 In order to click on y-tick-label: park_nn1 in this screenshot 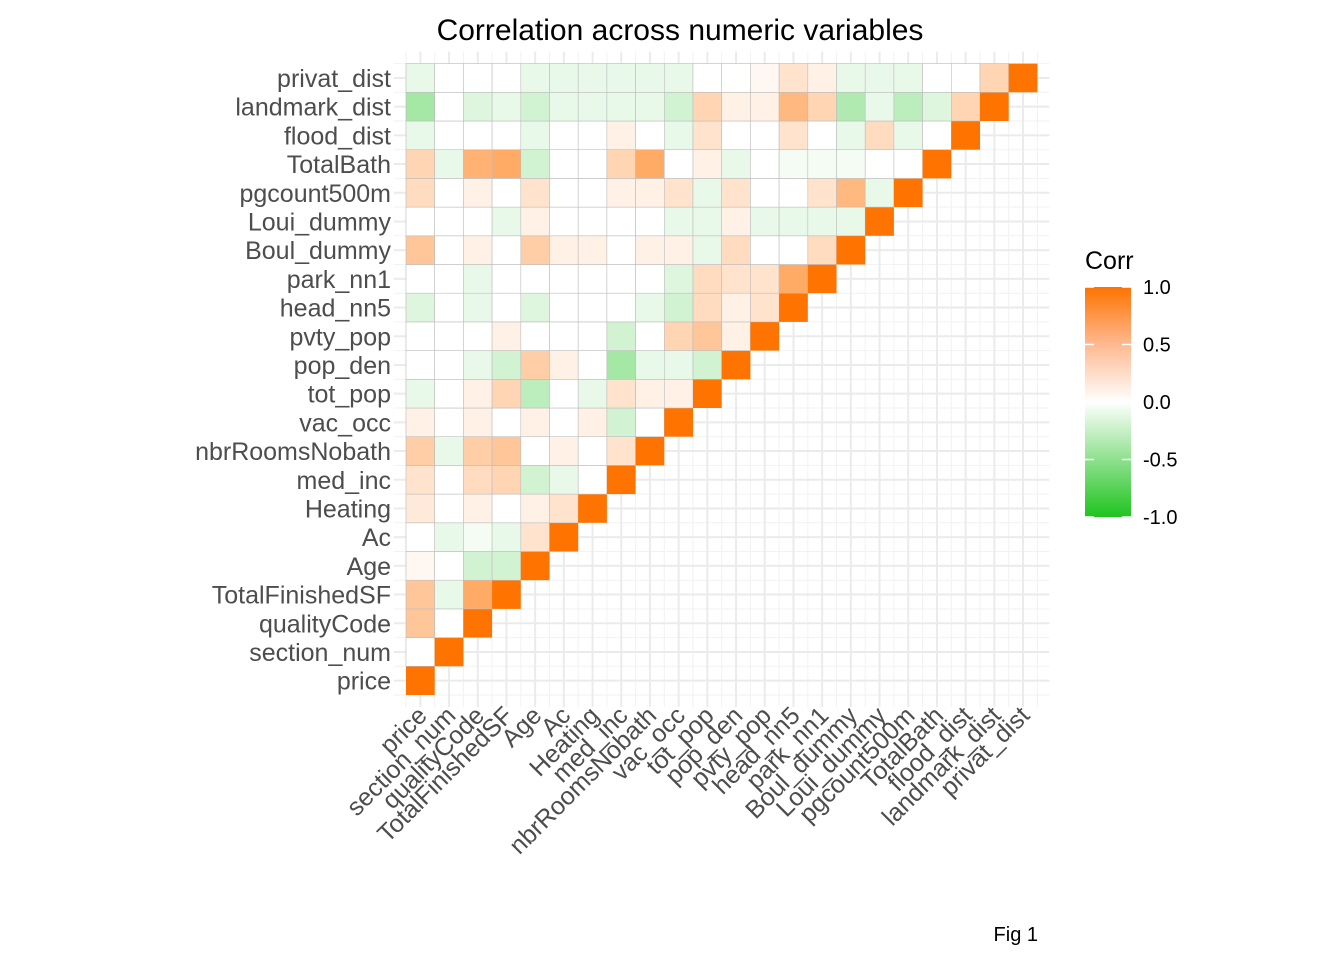, I will do `click(339, 280)`.